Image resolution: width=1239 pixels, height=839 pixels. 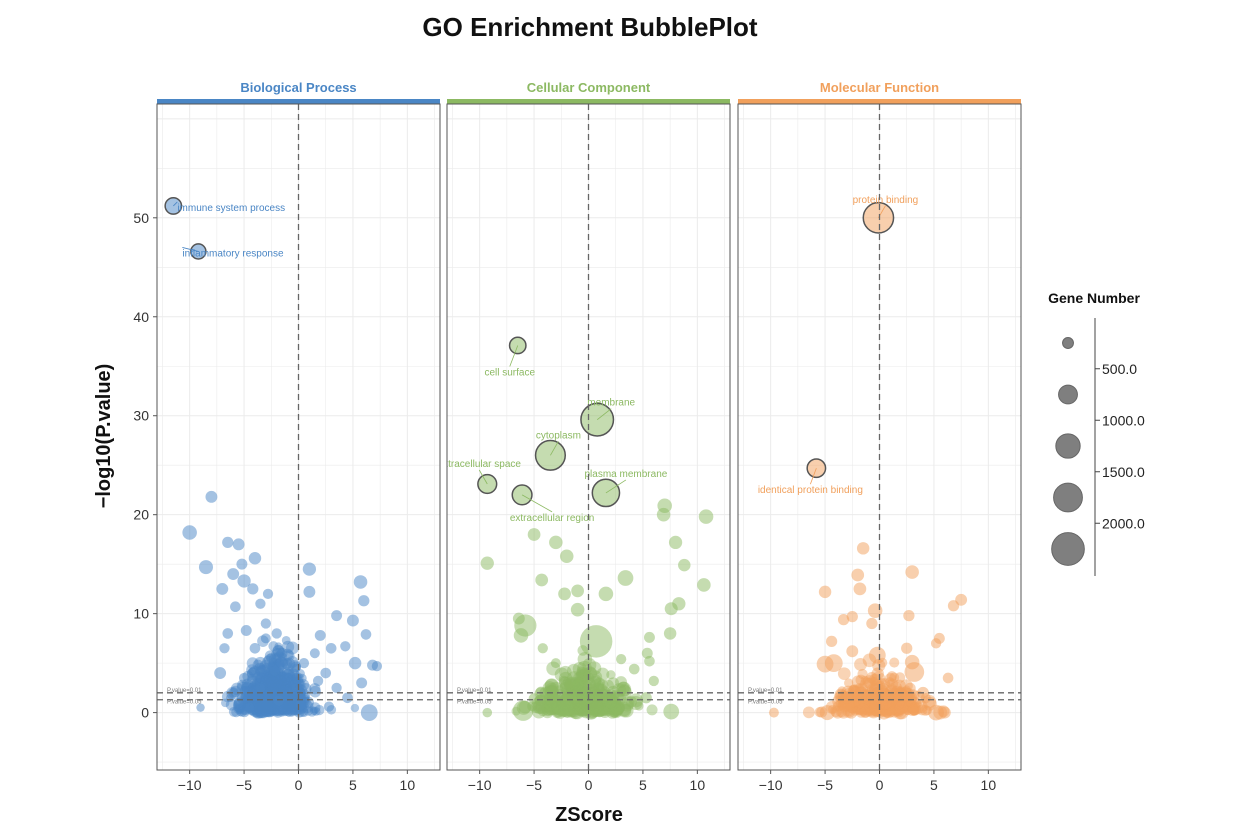 What do you see at coordinates (771, 785) in the screenshot?
I see `x-tick-label: −10` at bounding box center [771, 785].